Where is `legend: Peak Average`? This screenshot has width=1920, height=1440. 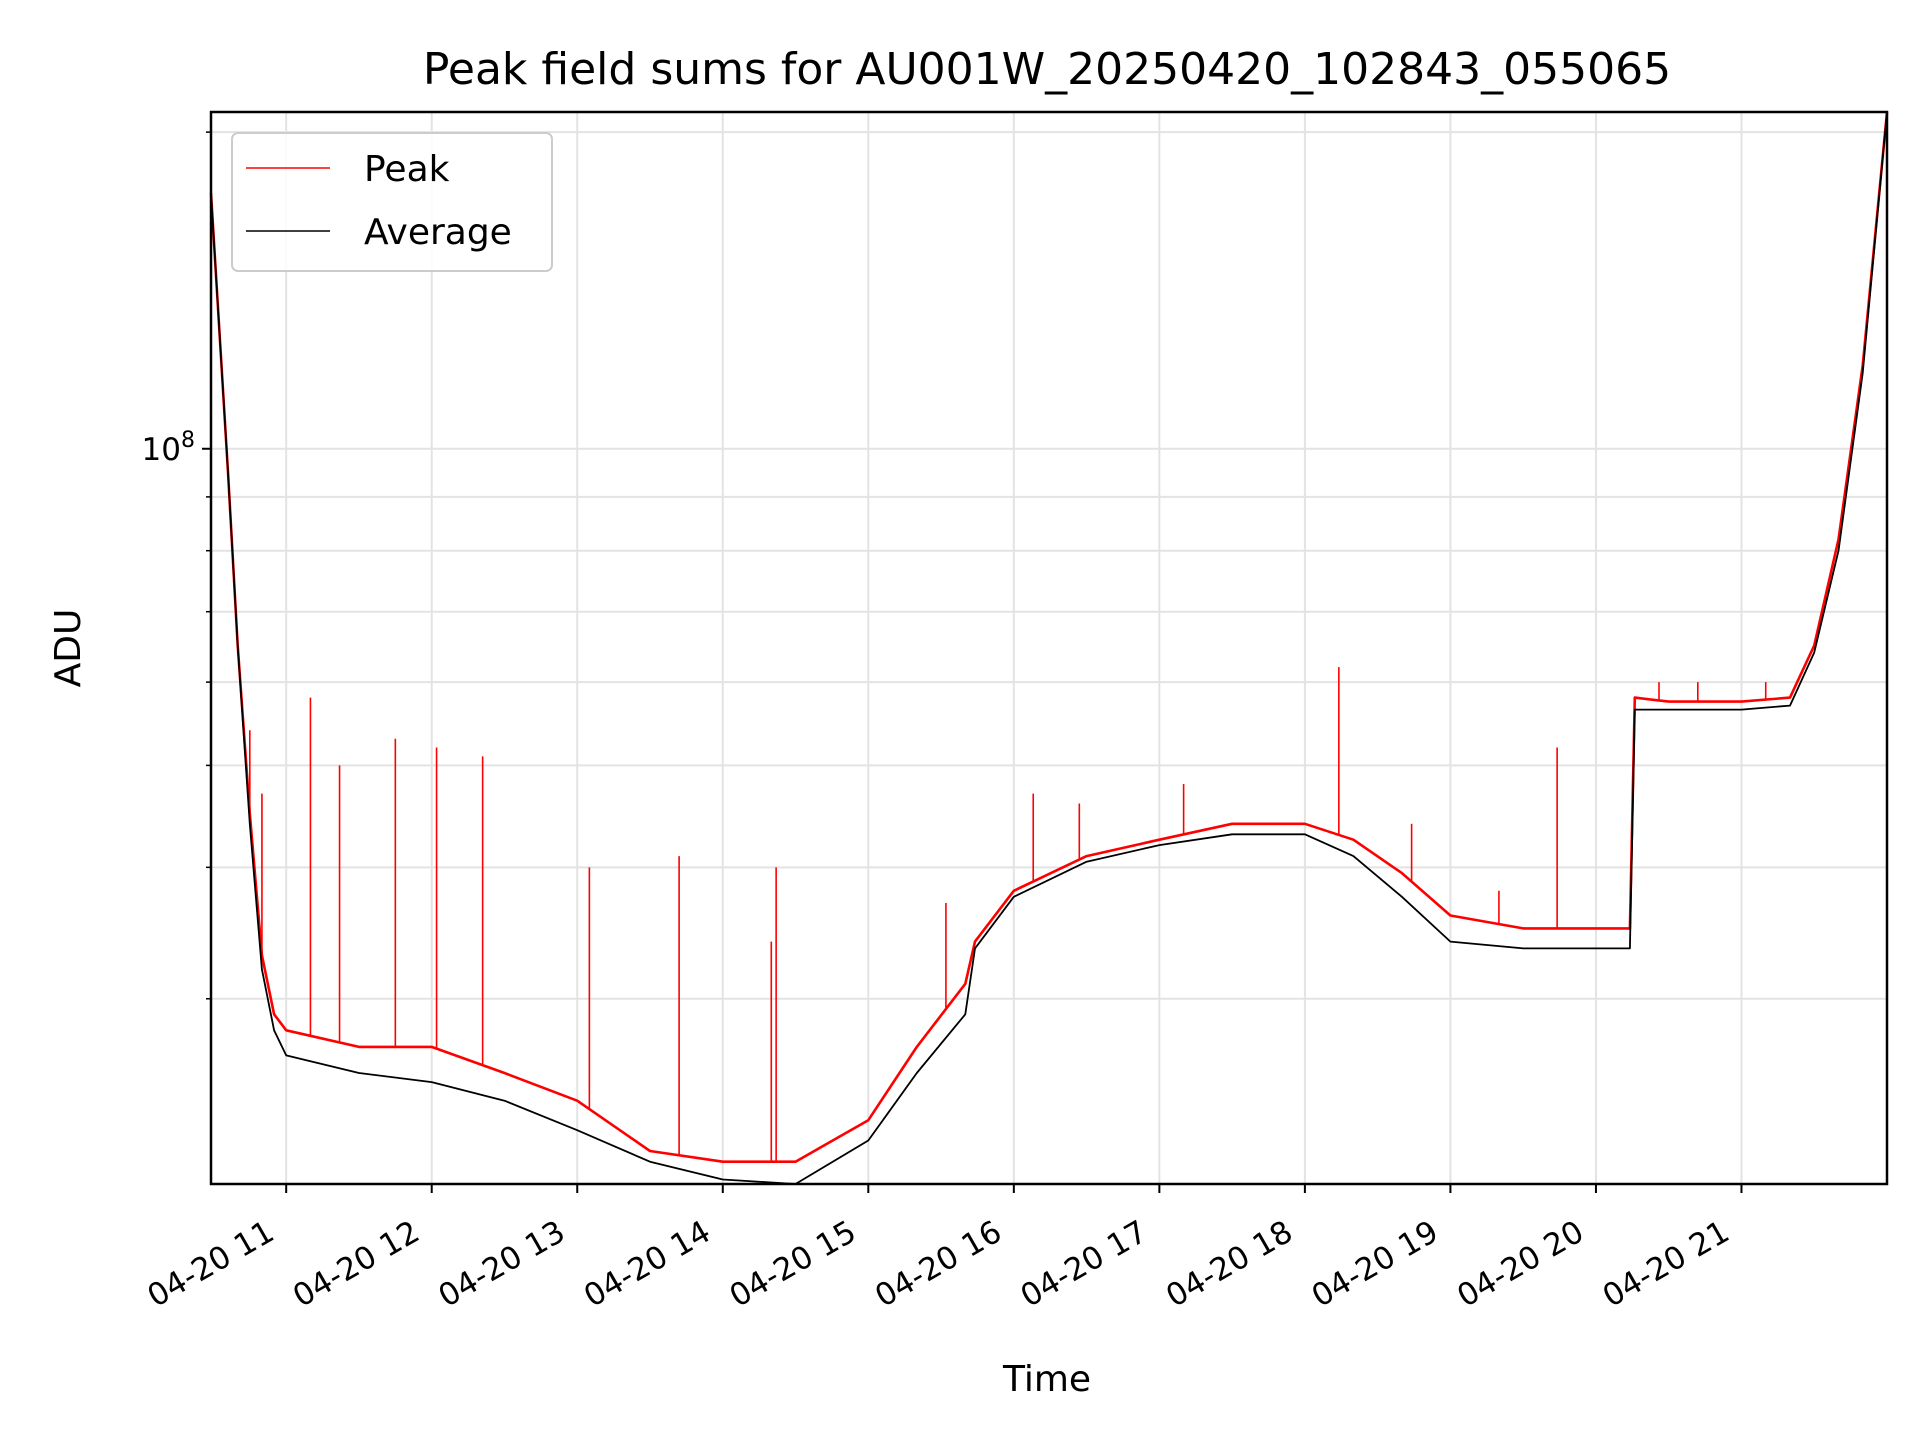
legend: Peak Average is located at coordinates (392, 202).